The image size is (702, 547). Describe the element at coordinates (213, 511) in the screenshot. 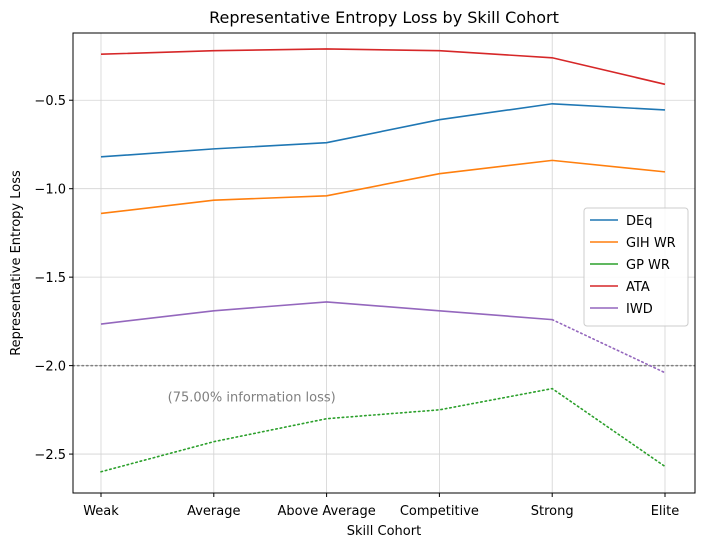

I see `x-tick-label: Average` at that location.